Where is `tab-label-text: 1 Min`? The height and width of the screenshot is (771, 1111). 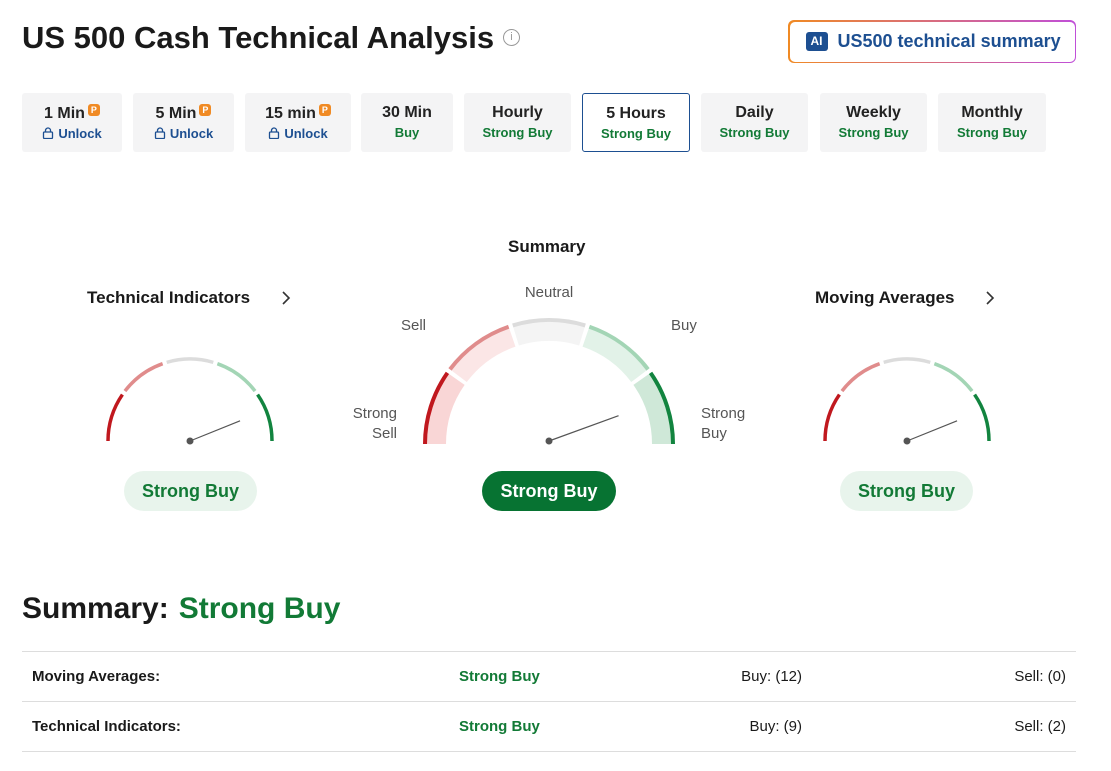 tab-label-text: 1 Min is located at coordinates (64, 113).